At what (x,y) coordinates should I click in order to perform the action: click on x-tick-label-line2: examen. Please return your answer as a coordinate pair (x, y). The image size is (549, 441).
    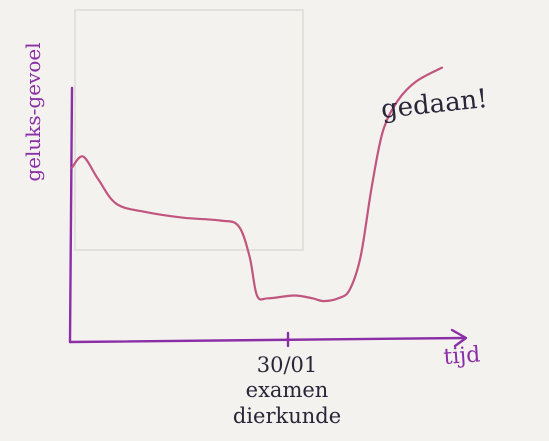
    Looking at the image, I should click on (287, 390).